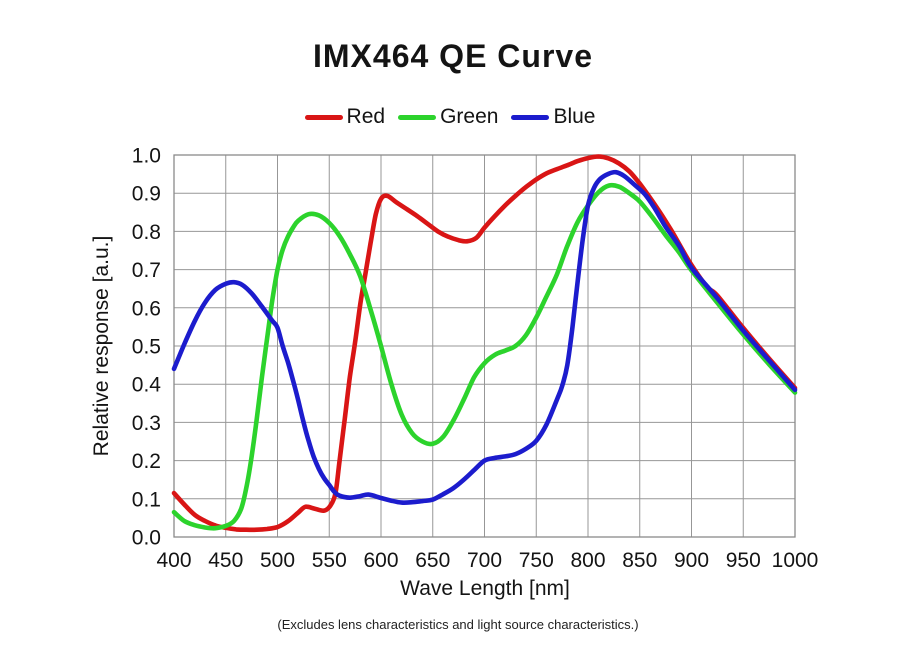  Describe the element at coordinates (147, 385) in the screenshot. I see `y-tick-label: 0.4` at that location.